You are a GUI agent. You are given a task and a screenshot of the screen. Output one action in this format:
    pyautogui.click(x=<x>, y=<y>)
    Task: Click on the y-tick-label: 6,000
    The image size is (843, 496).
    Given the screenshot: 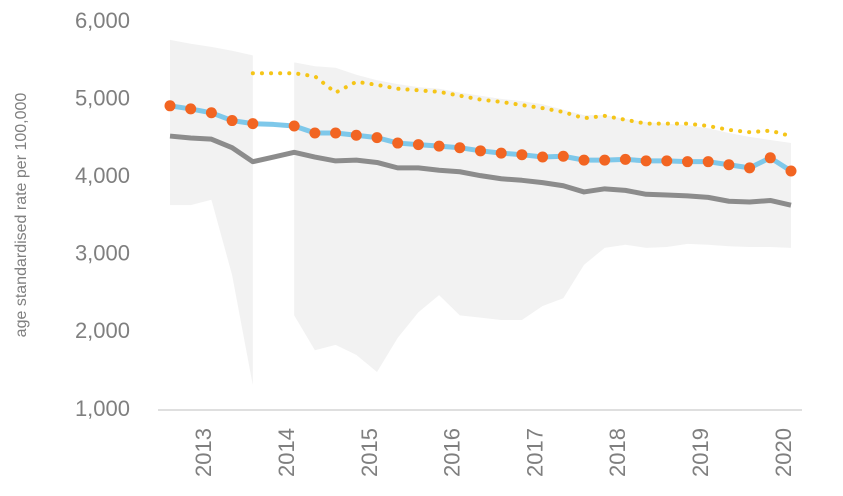 What is the action you would take?
    pyautogui.click(x=102, y=20)
    